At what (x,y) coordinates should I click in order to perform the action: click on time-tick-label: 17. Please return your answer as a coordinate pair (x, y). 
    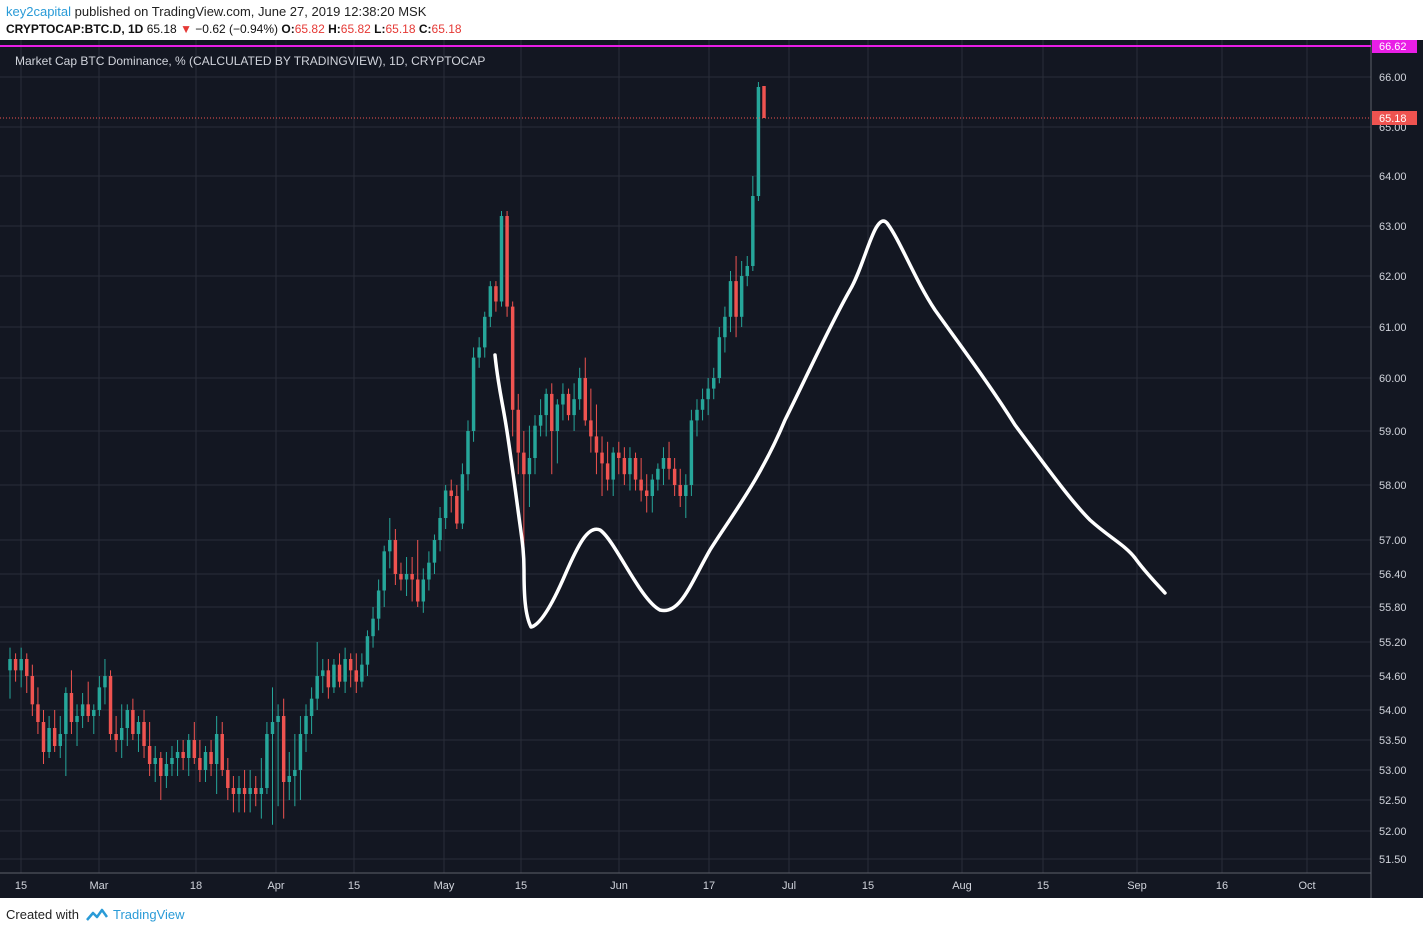
    Looking at the image, I should click on (709, 886).